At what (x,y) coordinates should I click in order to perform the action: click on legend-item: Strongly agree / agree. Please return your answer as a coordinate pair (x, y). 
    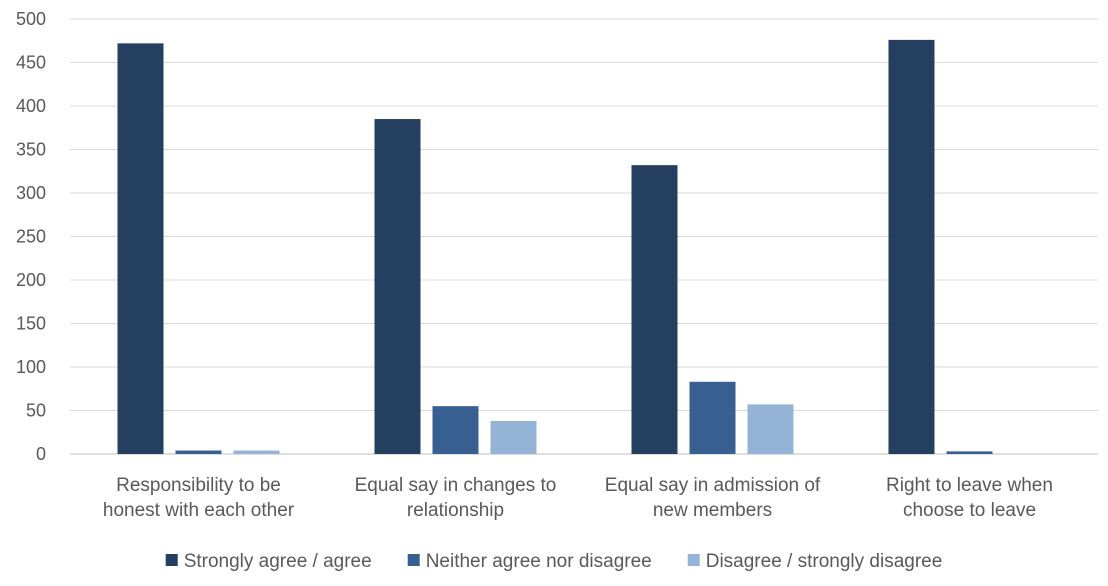
    Looking at the image, I should click on (268, 561).